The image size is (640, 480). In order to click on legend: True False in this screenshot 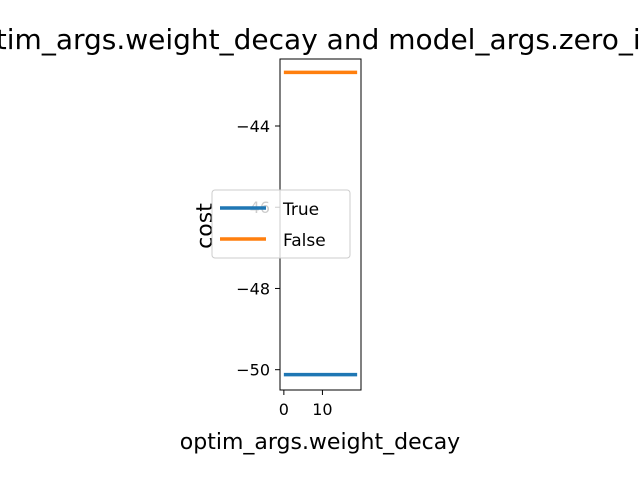, I will do `click(281, 224)`.